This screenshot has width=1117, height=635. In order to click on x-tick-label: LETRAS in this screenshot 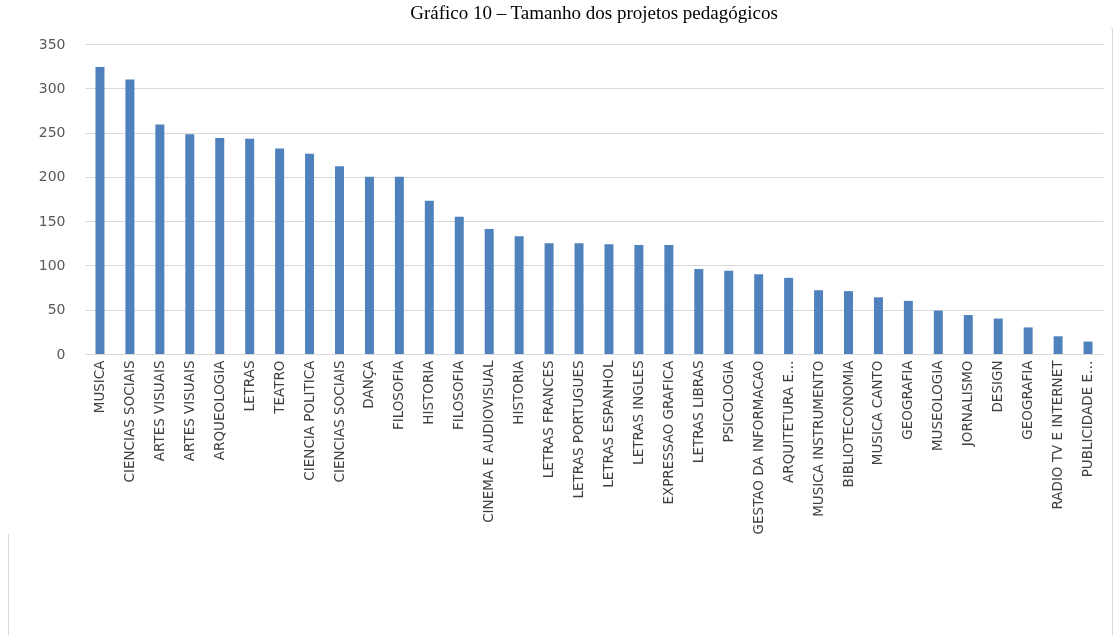, I will do `click(248, 386)`.